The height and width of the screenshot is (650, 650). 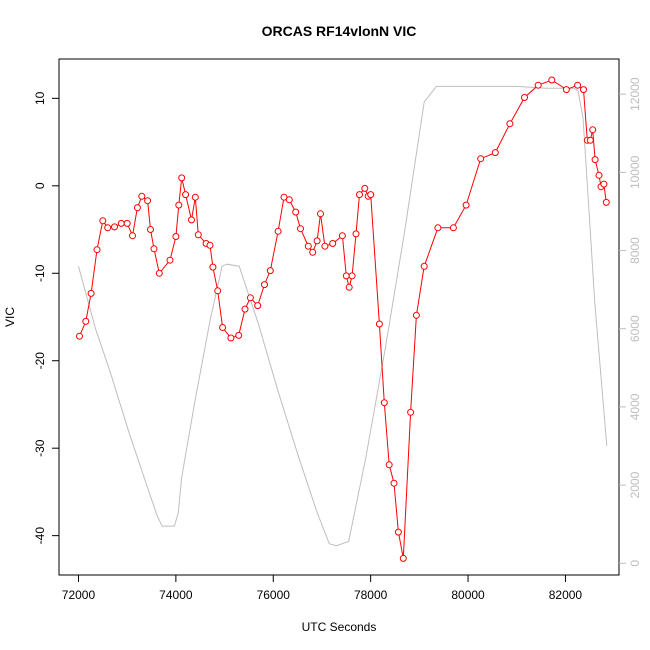 What do you see at coordinates (339, 627) in the screenshot?
I see `x-axis-label: UTC Seconds` at bounding box center [339, 627].